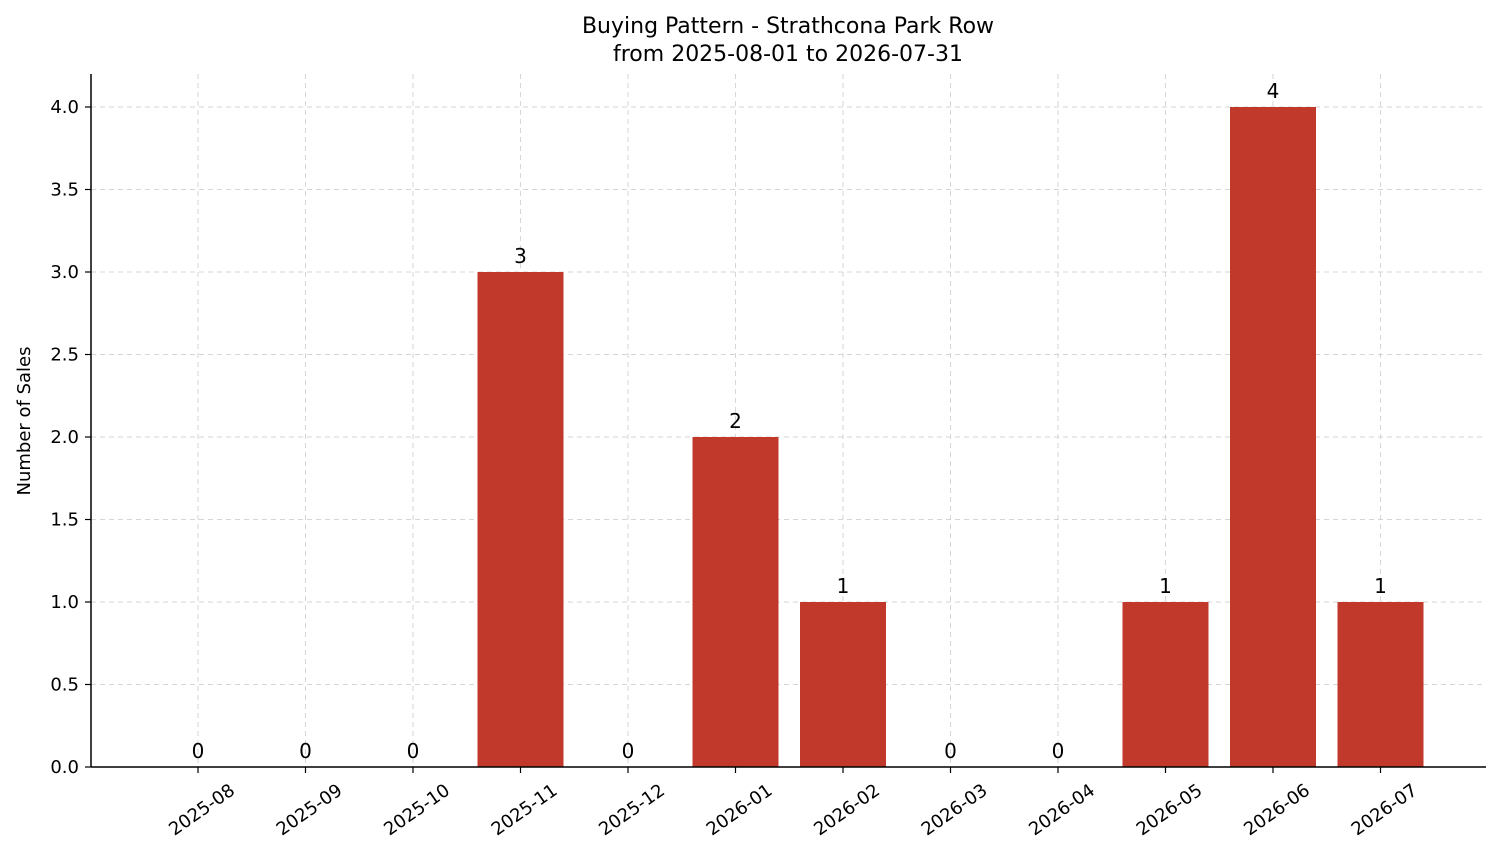 The width and height of the screenshot is (1501, 863). What do you see at coordinates (1165, 586) in the screenshot?
I see `data-label-2026-05: 1` at bounding box center [1165, 586].